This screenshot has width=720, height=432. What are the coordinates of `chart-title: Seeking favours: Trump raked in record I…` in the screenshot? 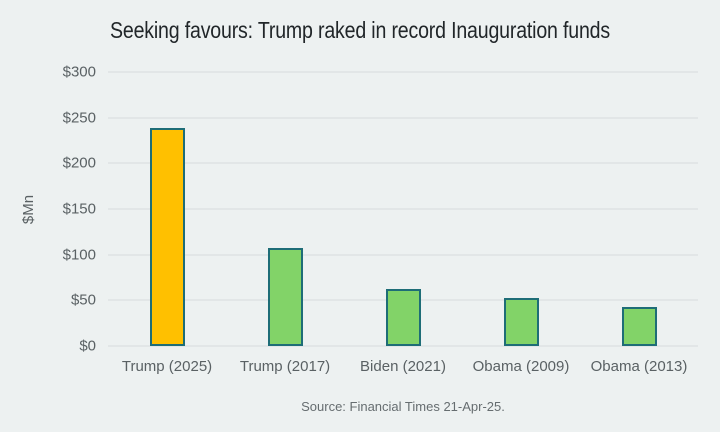 It's located at (360, 30).